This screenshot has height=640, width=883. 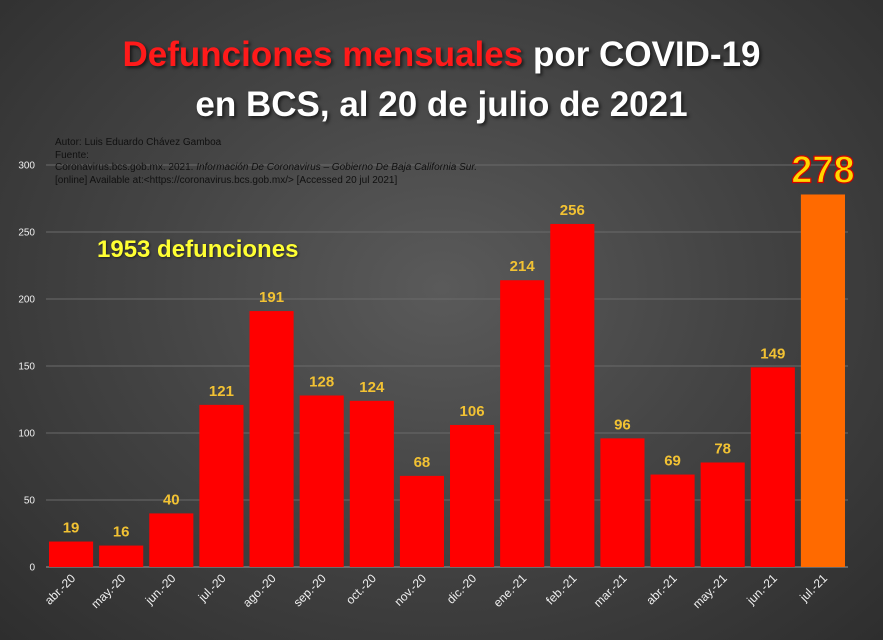 I want to click on x-tick-label-15: jul.-21, so click(x=813, y=588).